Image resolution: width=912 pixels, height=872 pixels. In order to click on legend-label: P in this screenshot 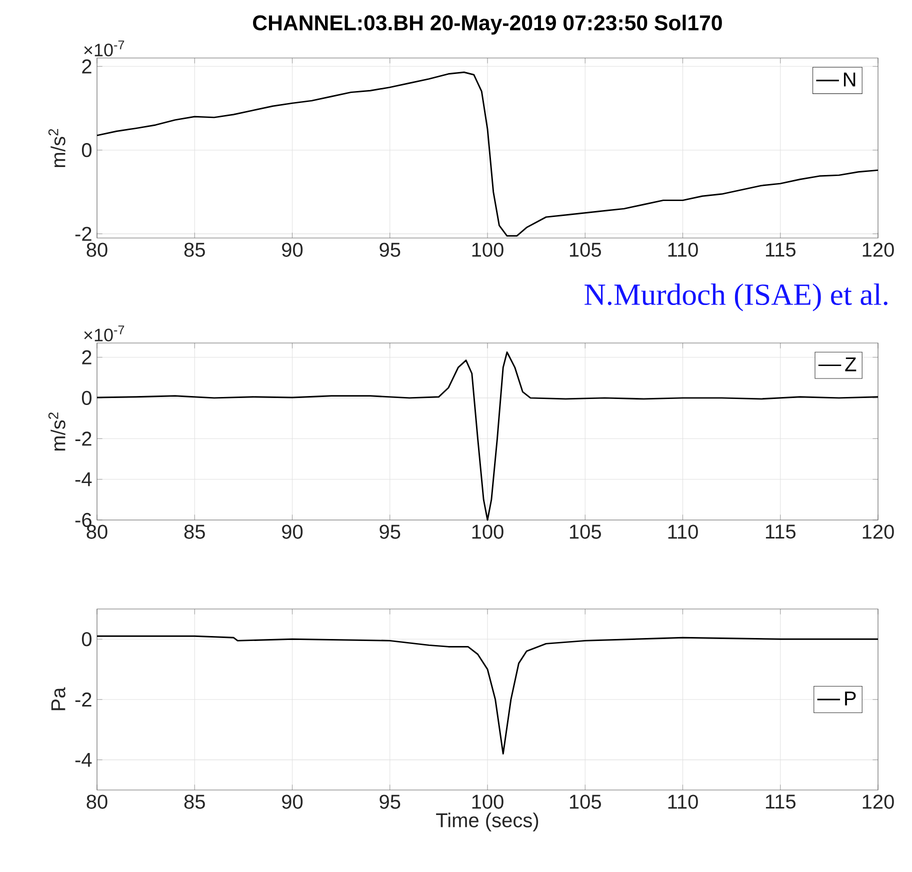, I will do `click(850, 699)`.